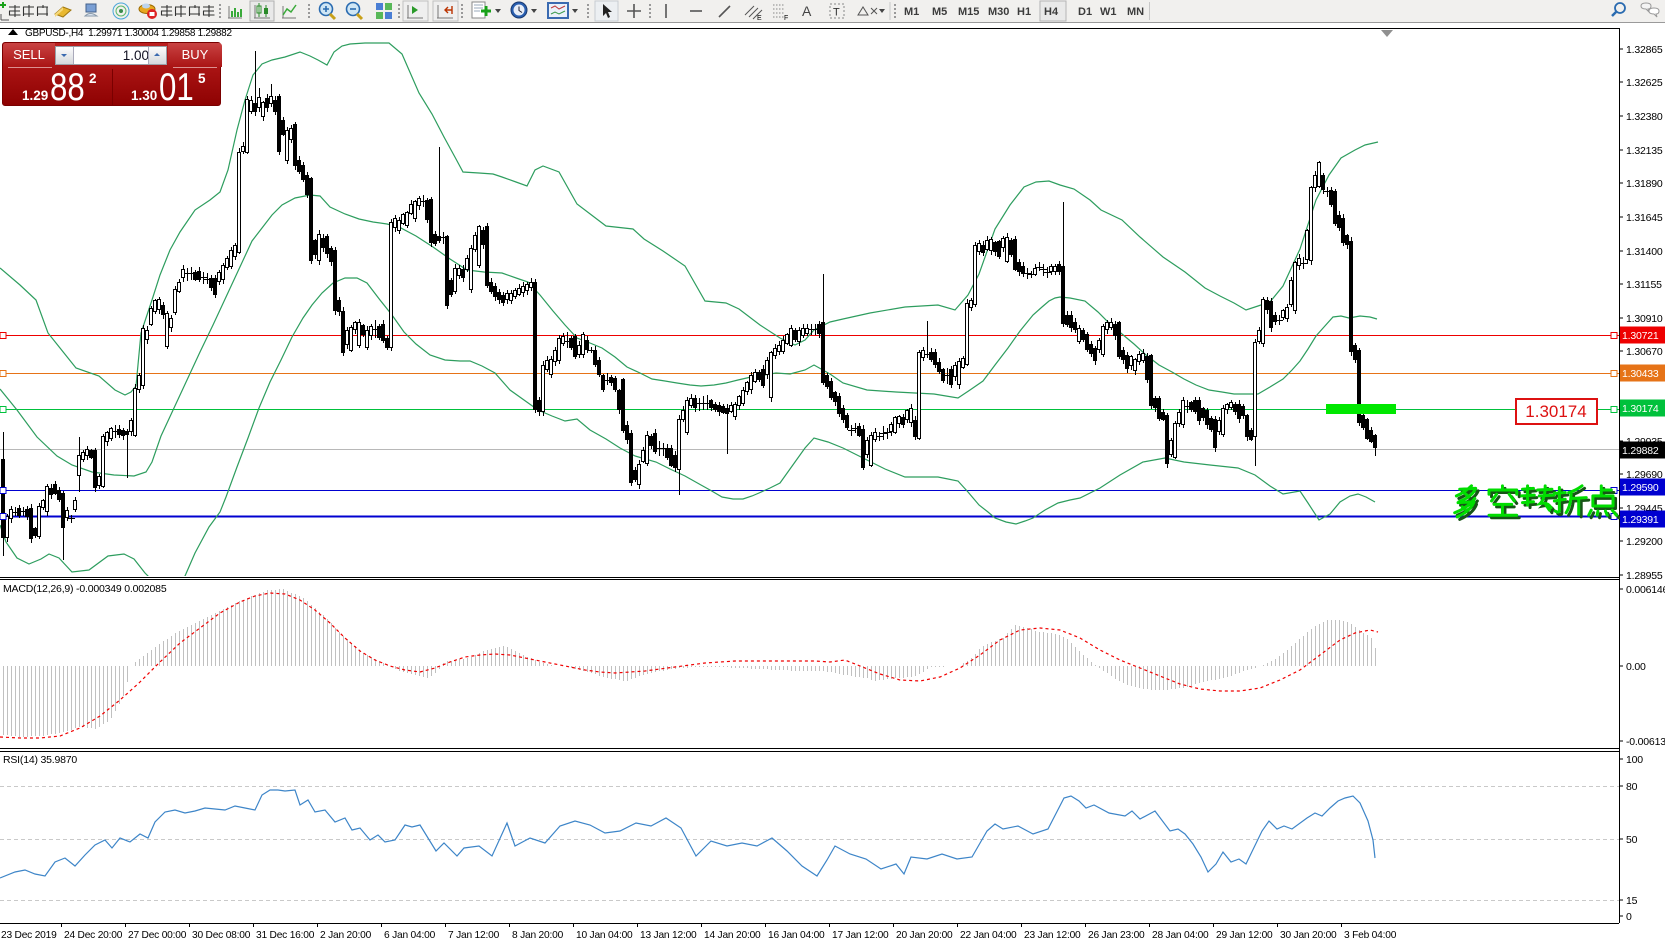 The height and width of the screenshot is (944, 1665). Describe the element at coordinates (836, 13) in the screenshot. I see `svg-text: T` at that location.